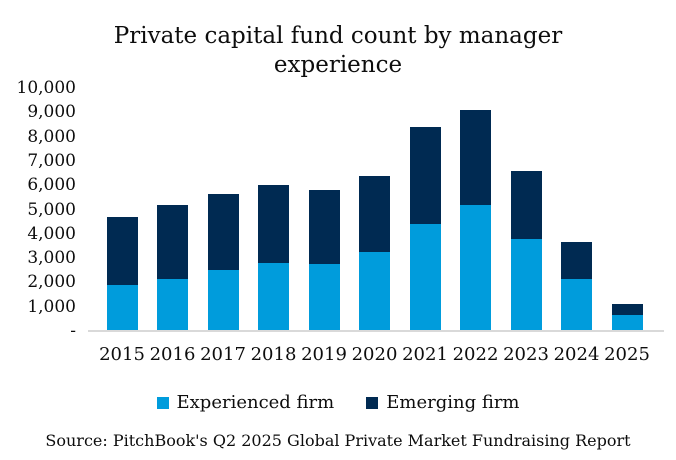  What do you see at coordinates (453, 402) in the screenshot?
I see `legend-label: Emerging firm` at bounding box center [453, 402].